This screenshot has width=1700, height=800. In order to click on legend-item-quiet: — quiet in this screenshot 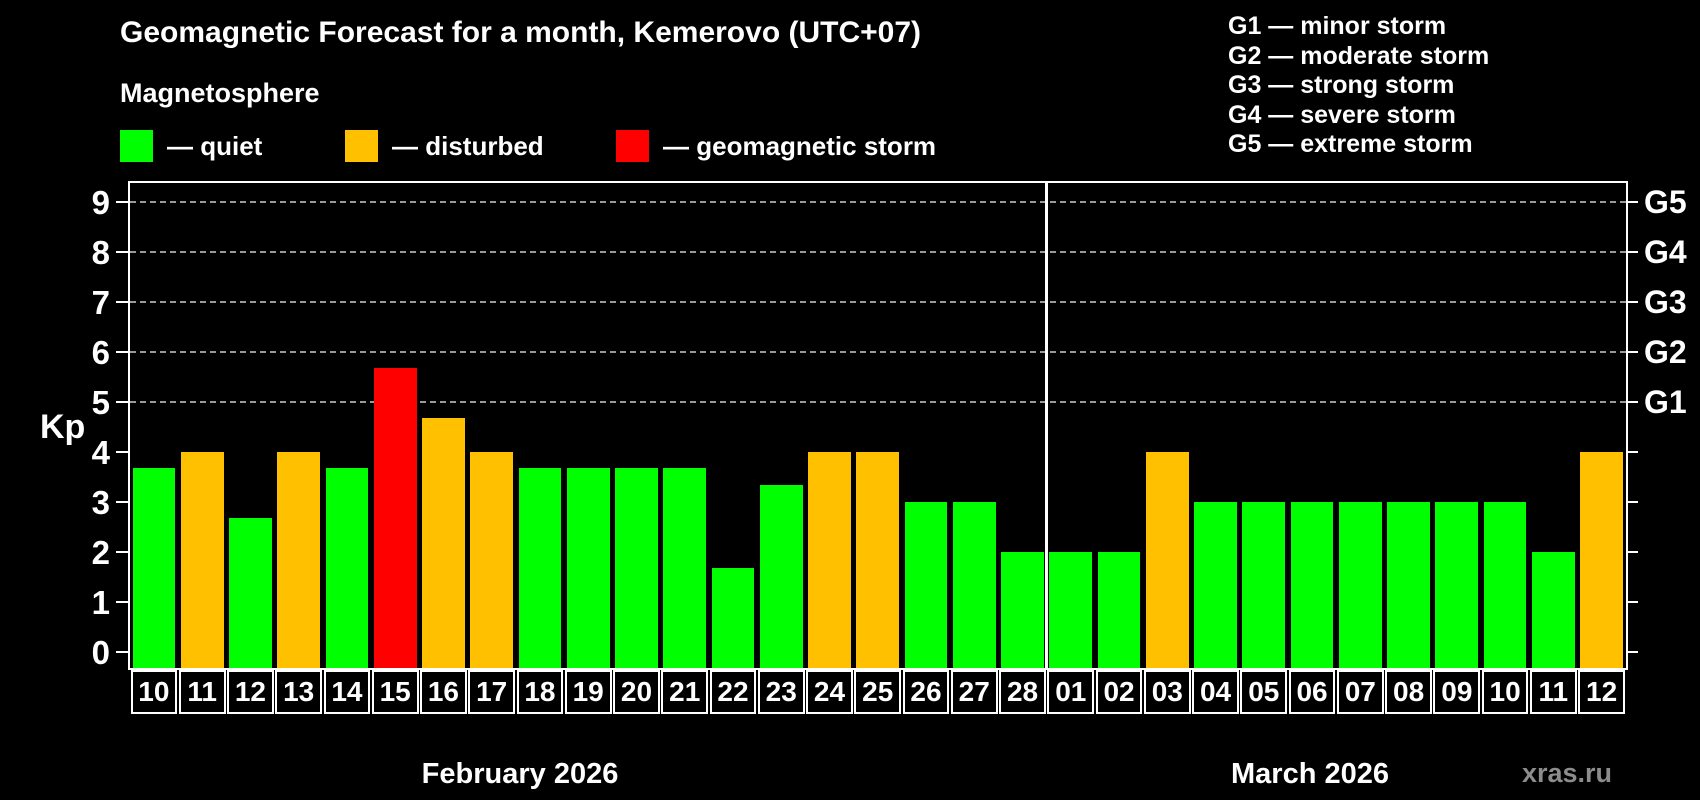, I will do `click(191, 146)`.